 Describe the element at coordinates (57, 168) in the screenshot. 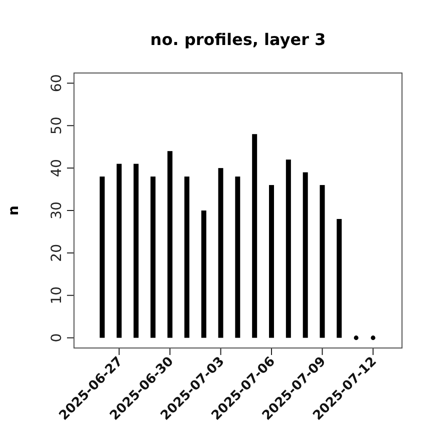

I see `y-tick-label: 40` at that location.